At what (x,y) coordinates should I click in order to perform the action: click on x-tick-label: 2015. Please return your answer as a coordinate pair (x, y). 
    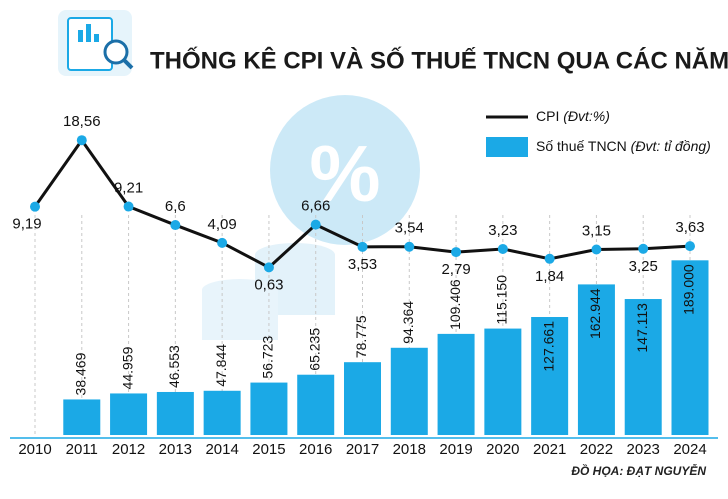
    Looking at the image, I should click on (268, 449).